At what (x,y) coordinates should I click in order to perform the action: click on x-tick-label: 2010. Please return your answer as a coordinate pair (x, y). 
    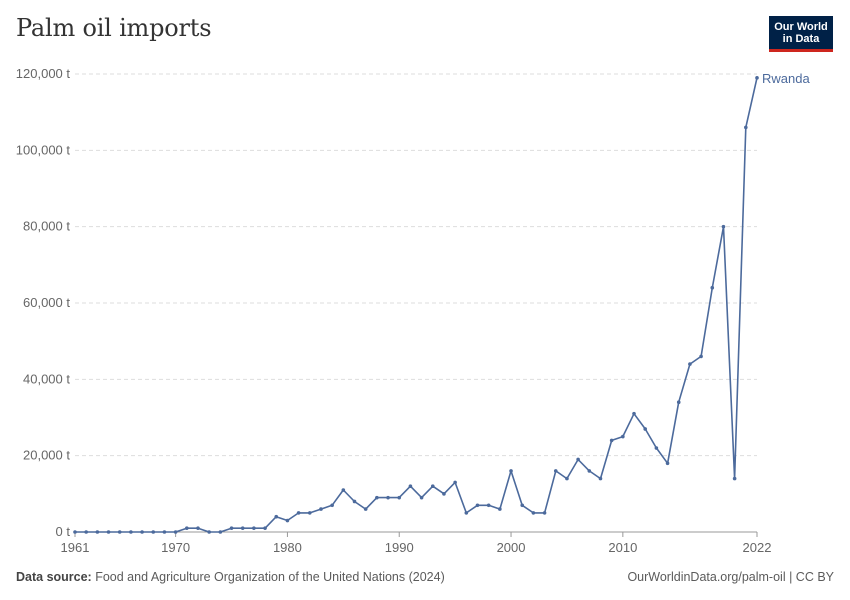
    Looking at the image, I should click on (622, 547).